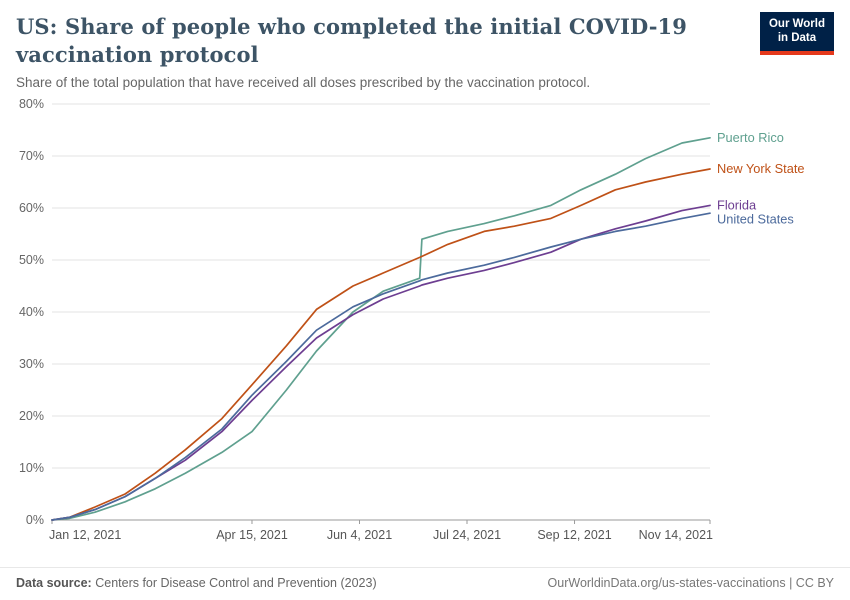  What do you see at coordinates (737, 205) in the screenshot?
I see `svg-text: Florida` at bounding box center [737, 205].